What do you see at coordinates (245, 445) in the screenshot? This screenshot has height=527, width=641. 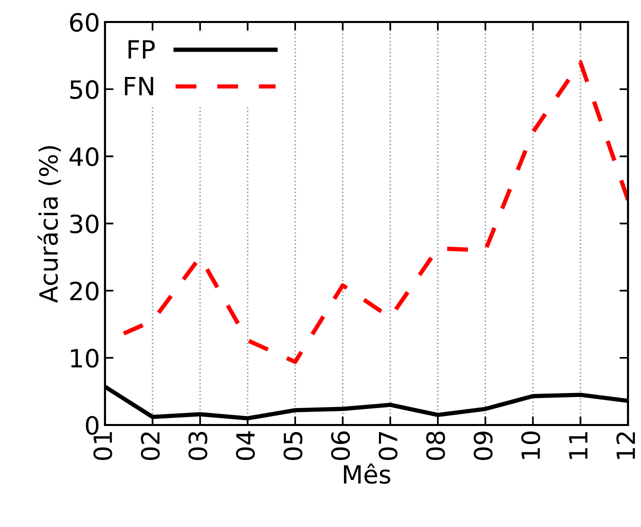 I see `x-tick-label: 04` at bounding box center [245, 445].